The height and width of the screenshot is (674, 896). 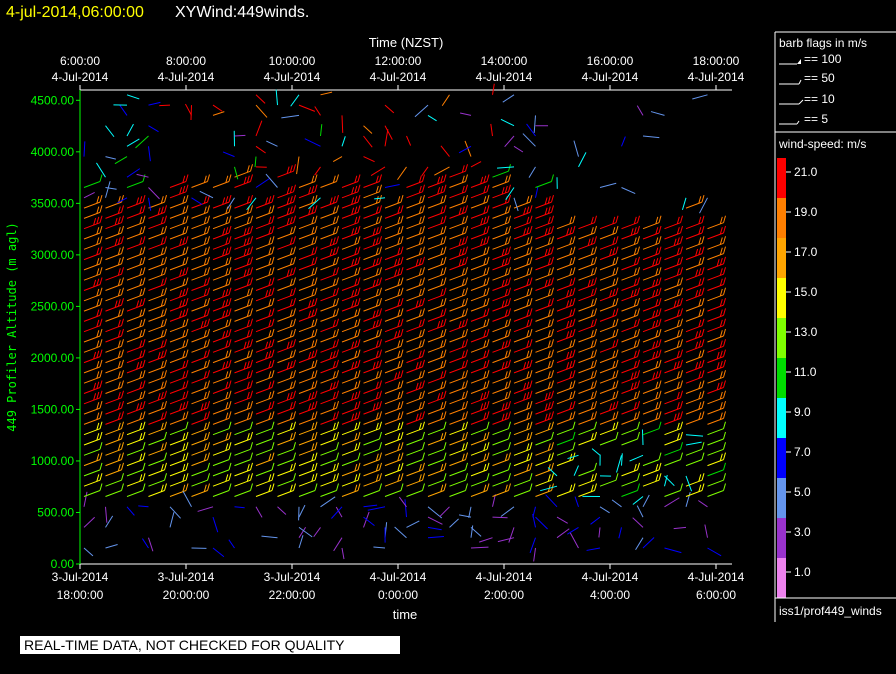 I want to click on speed-level-label: 19.0, so click(x=806, y=212).